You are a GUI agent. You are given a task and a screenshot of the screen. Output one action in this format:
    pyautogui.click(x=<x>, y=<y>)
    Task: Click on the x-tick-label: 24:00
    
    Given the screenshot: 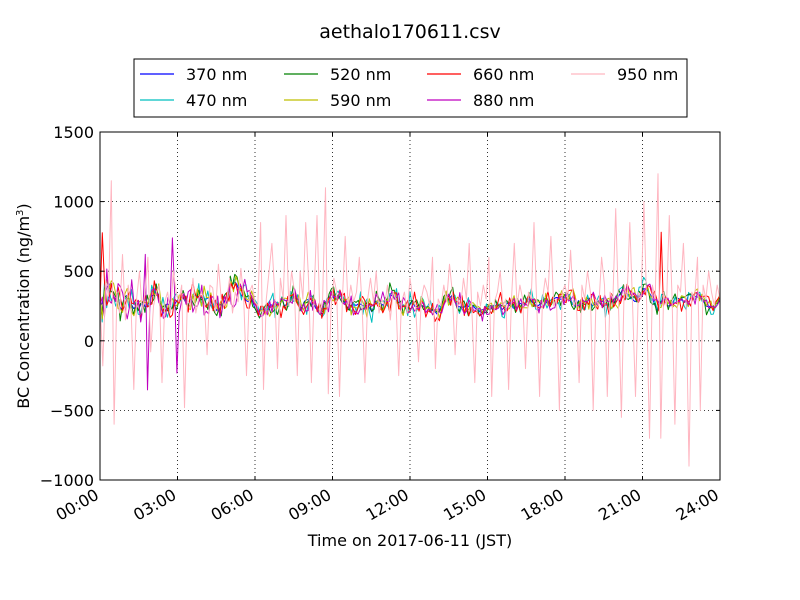 What is the action you would take?
    pyautogui.click(x=697, y=505)
    